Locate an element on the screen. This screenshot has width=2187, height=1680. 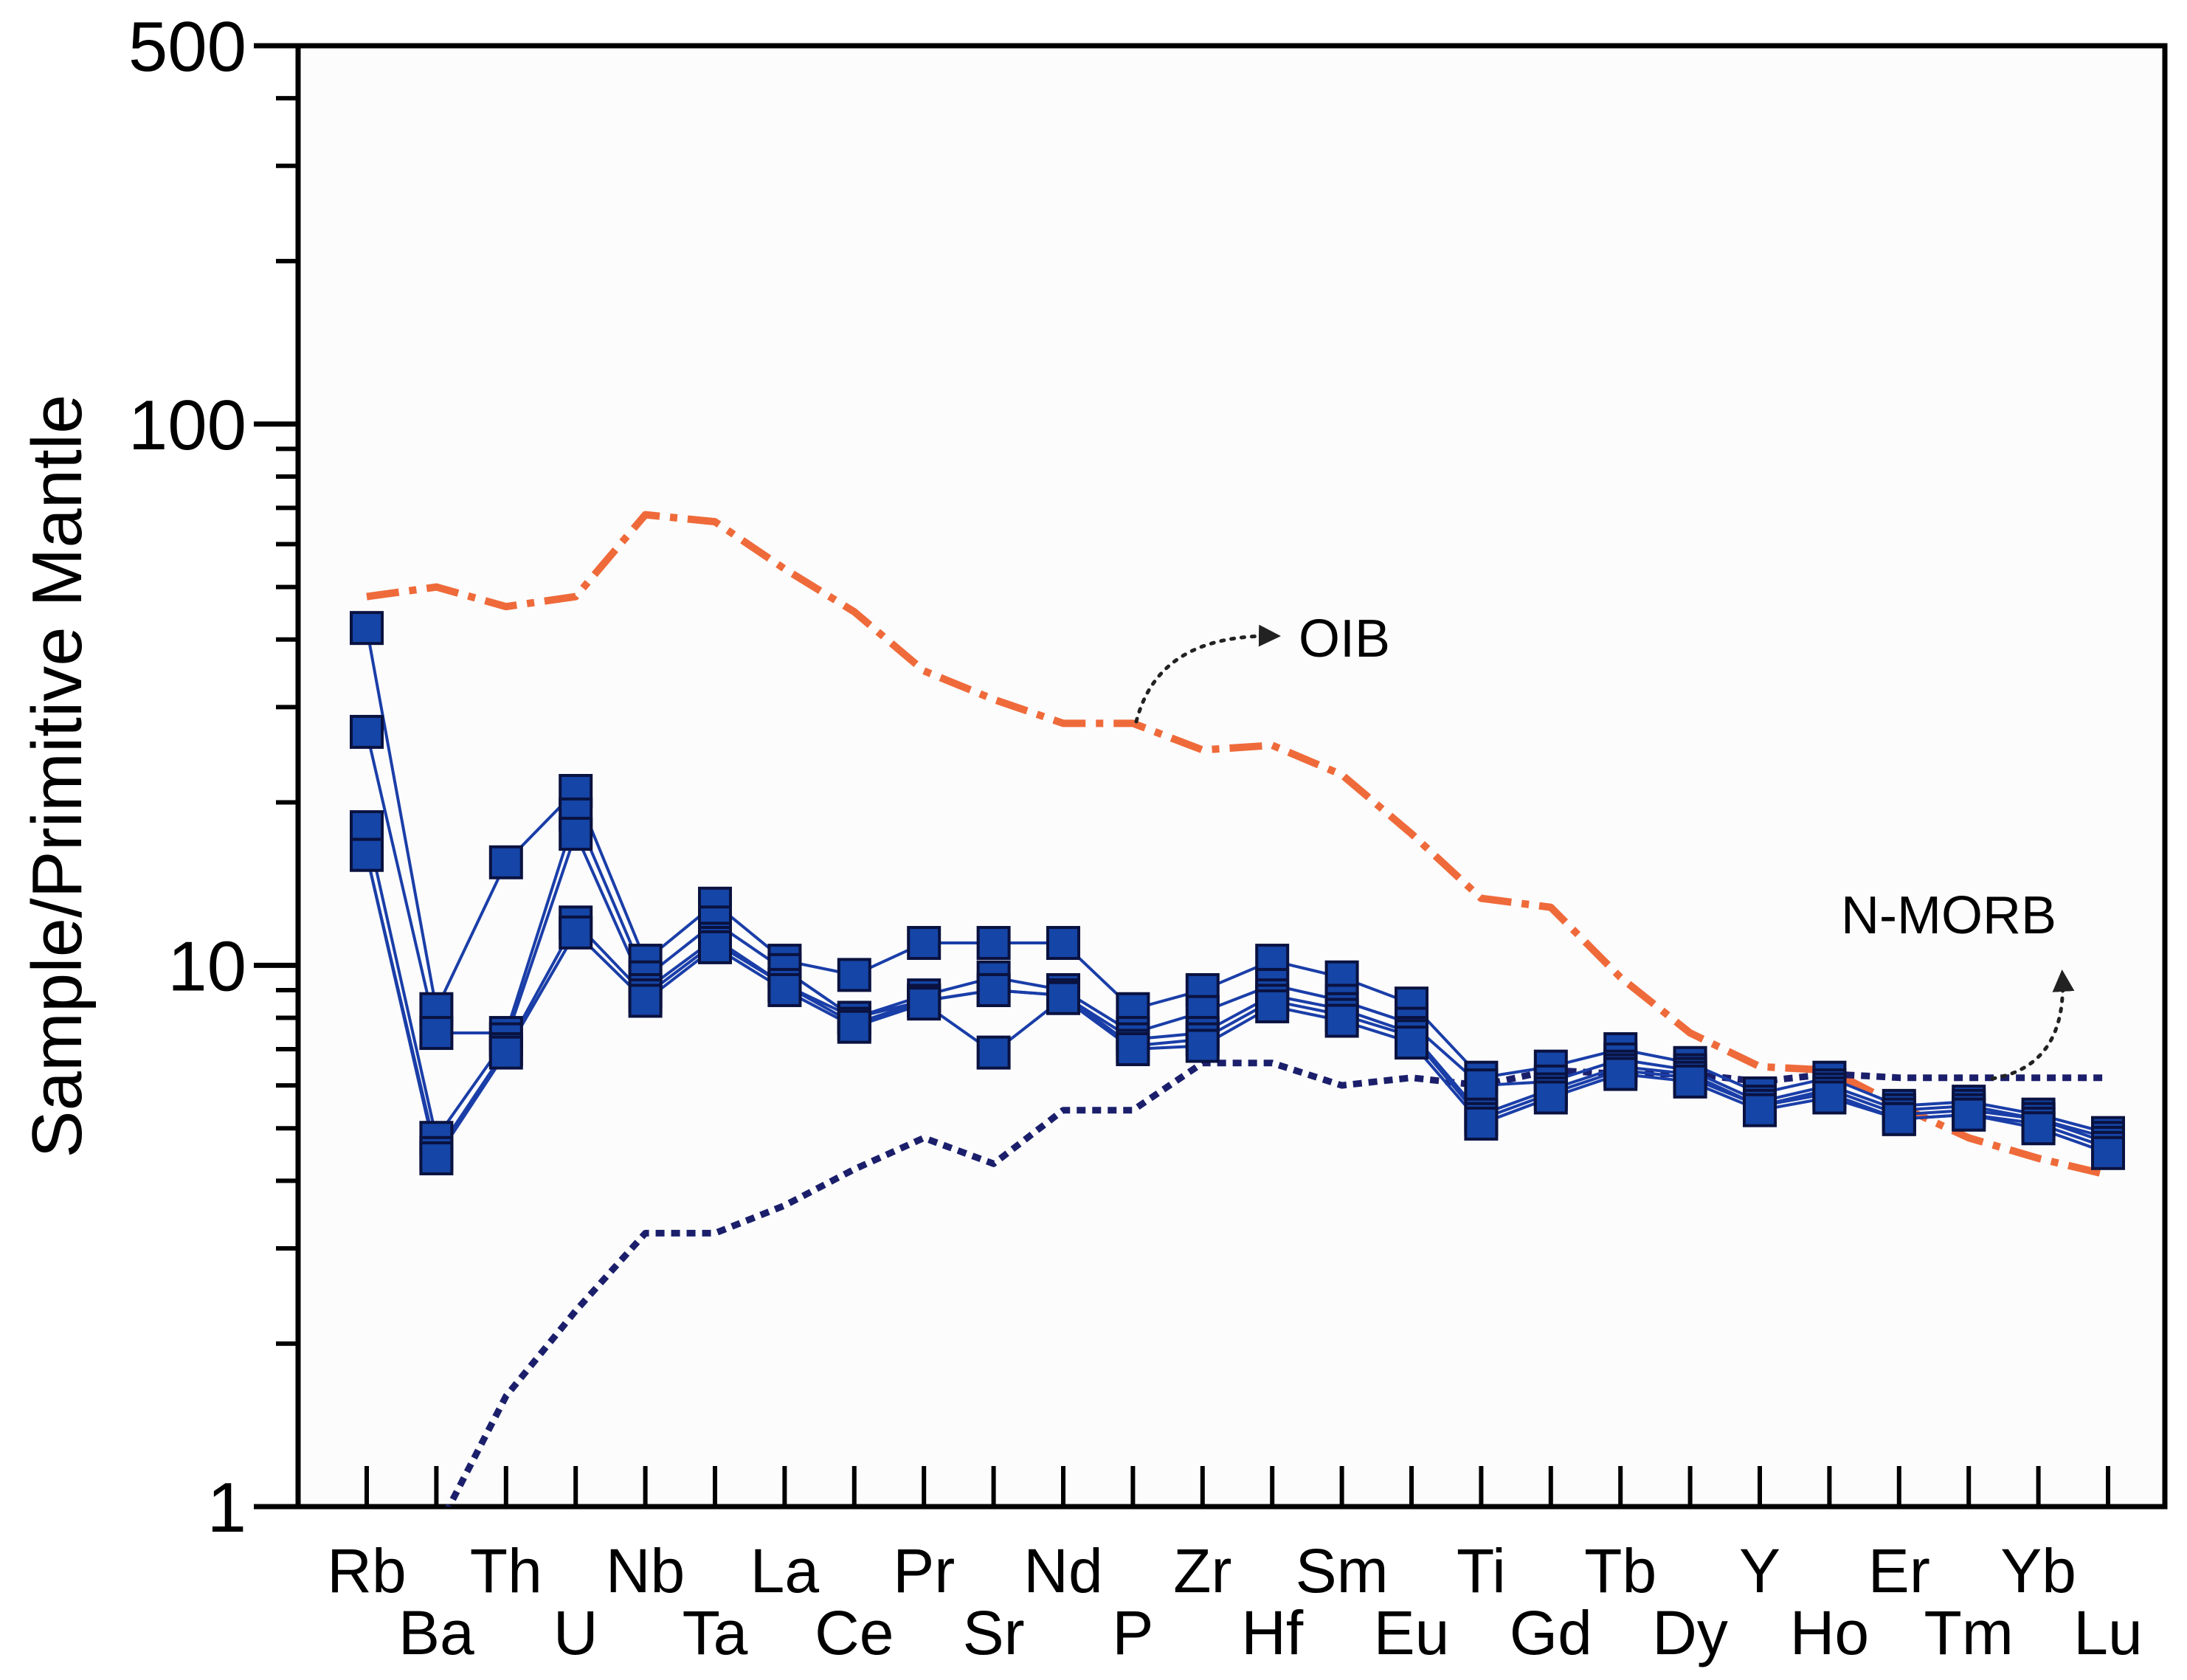
series-5-marker-er is located at coordinates (1899, 1119).